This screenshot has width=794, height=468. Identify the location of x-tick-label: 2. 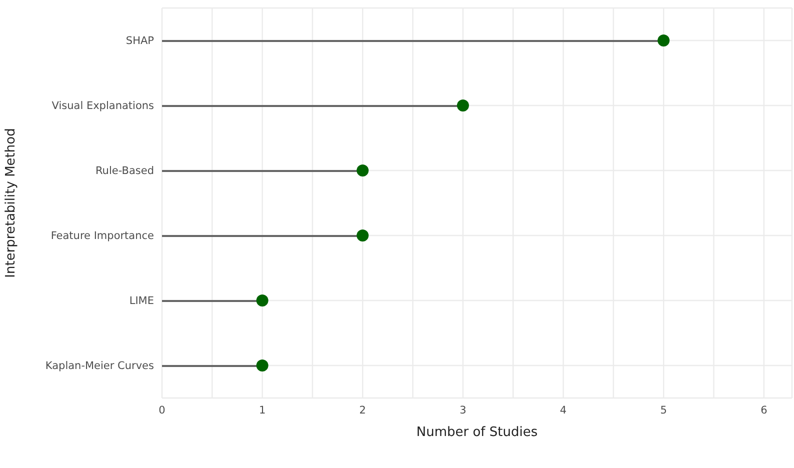
(362, 410).